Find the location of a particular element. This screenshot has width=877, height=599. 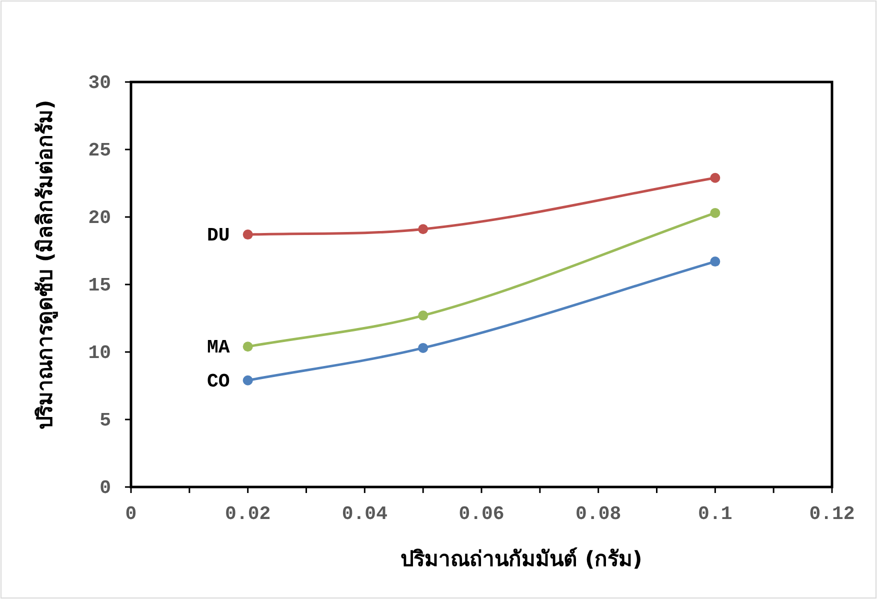

y-tick-label: 0 is located at coordinates (105, 488).